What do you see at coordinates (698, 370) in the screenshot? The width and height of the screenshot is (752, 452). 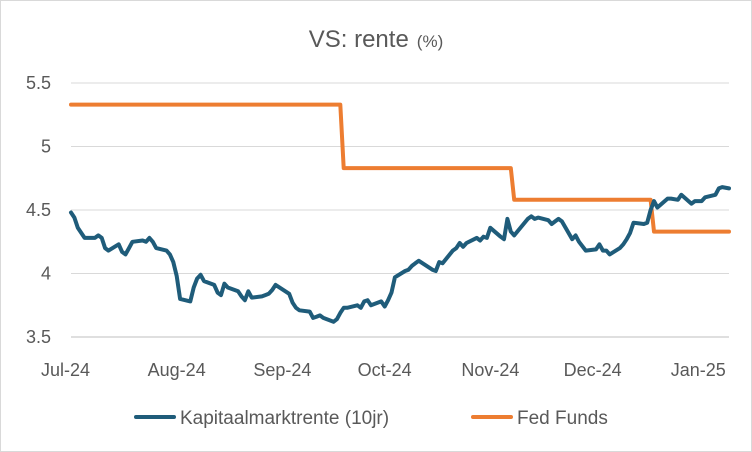 I see `x-tick-label: Jan-25` at bounding box center [698, 370].